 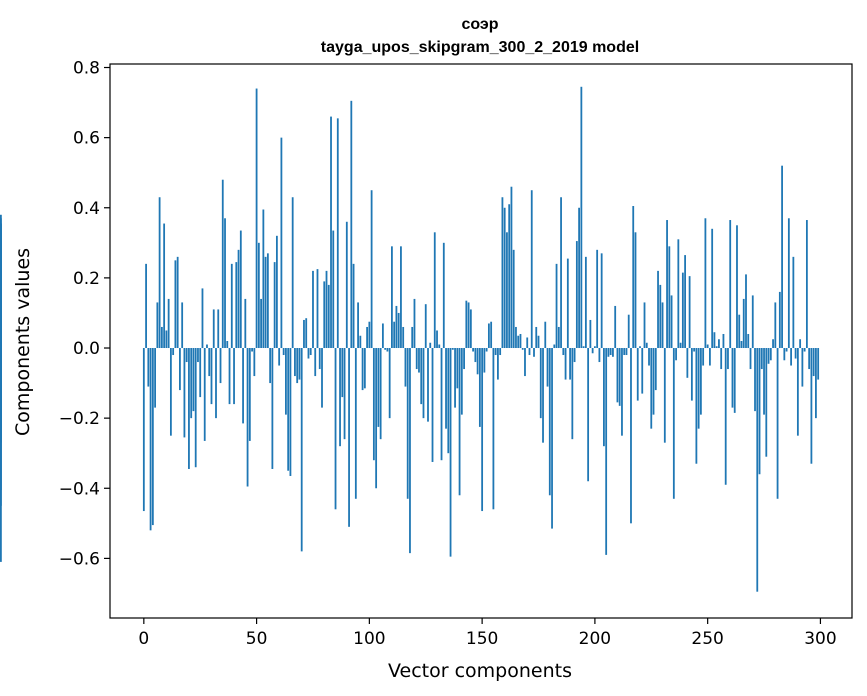 I want to click on x-tick-label: 200, so click(x=595, y=639).